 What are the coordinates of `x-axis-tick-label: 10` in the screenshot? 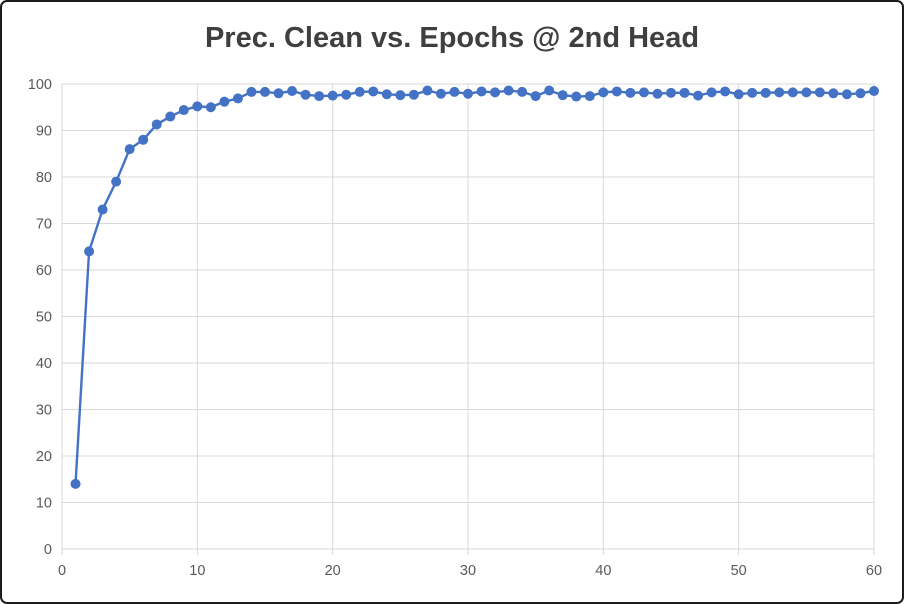 It's located at (197, 571).